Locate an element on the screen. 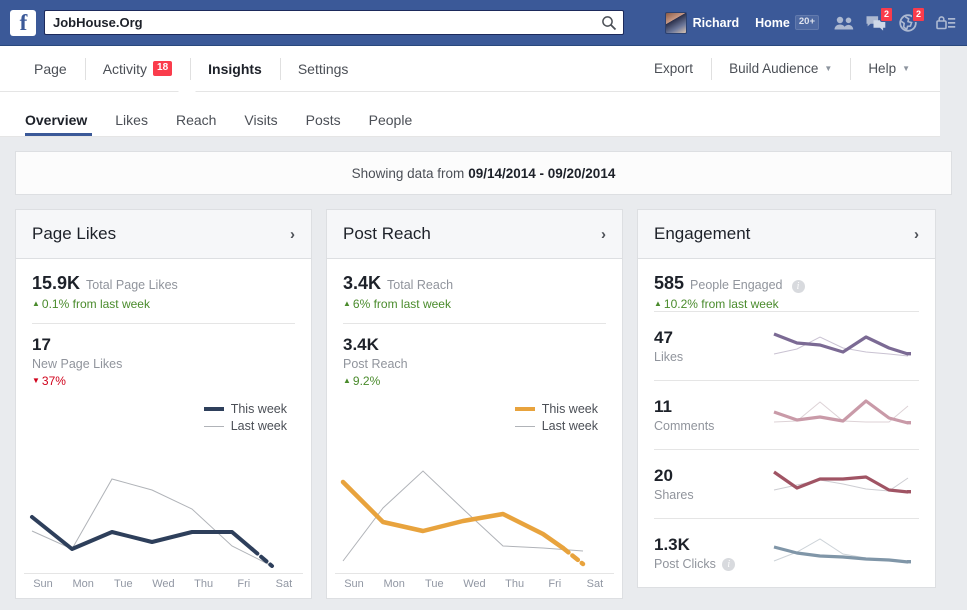 This screenshot has height=610, width=967. legend-this-week: This week is located at coordinates (245, 409).